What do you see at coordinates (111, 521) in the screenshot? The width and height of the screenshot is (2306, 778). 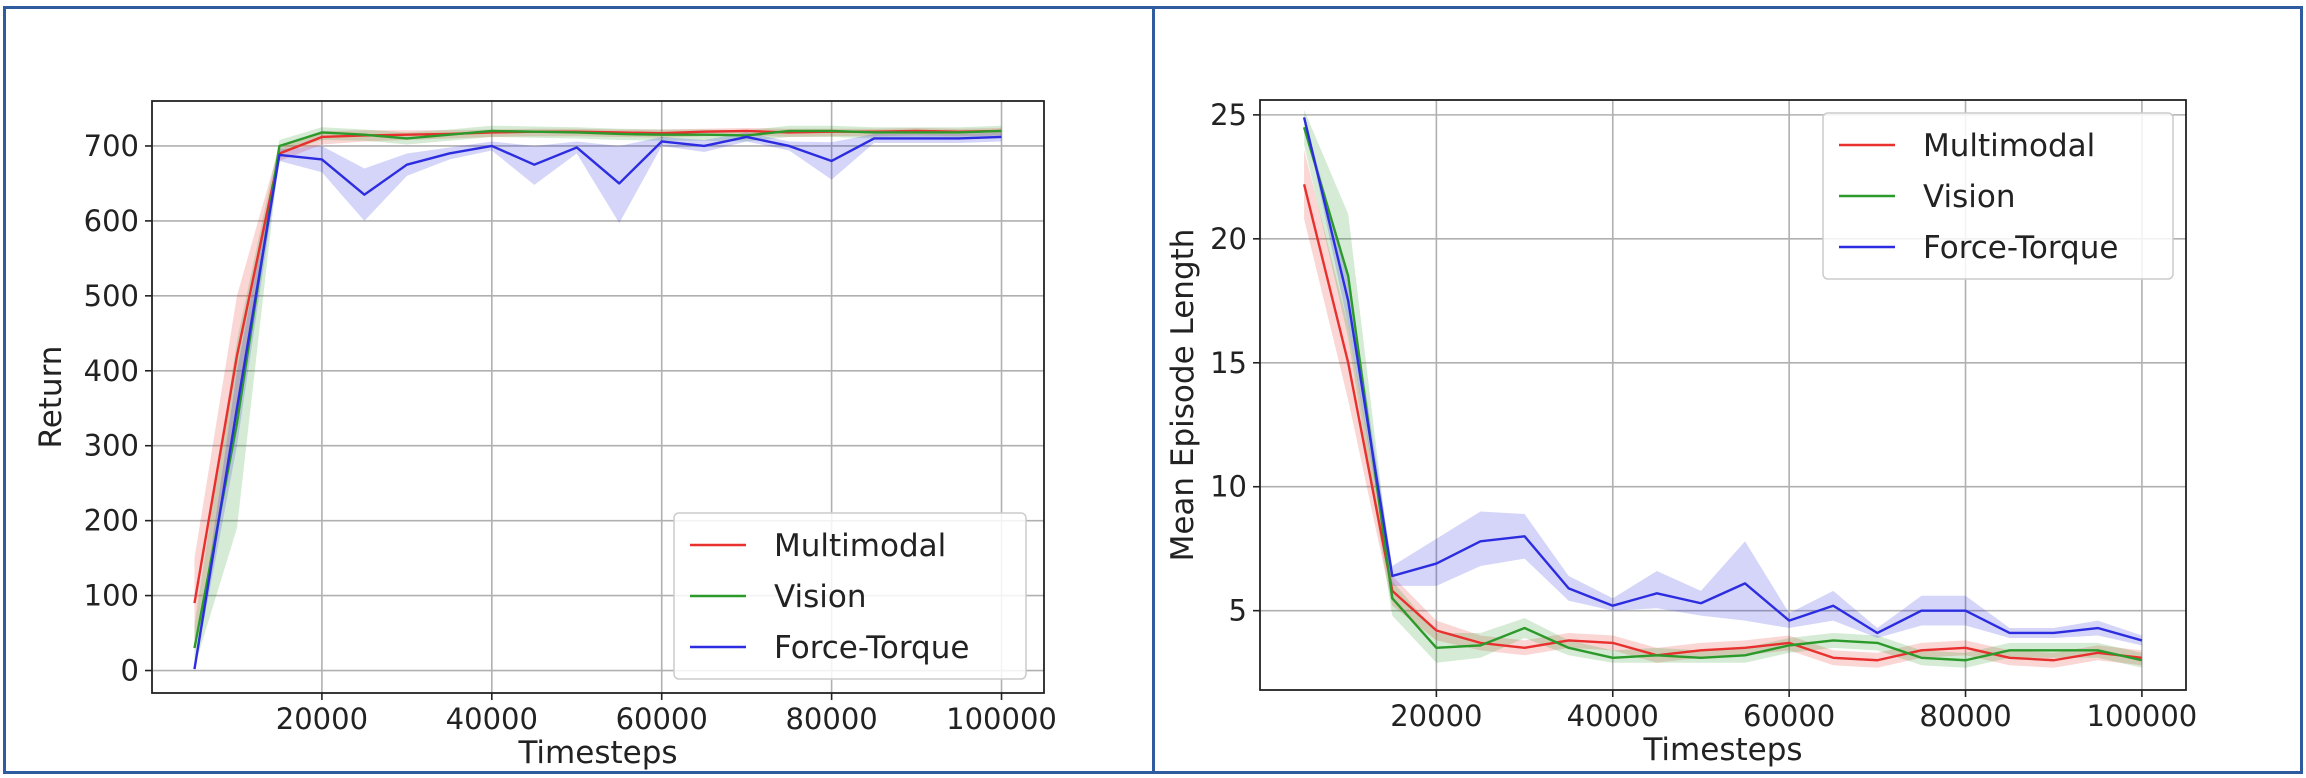 I see `y-tick-label: 200` at bounding box center [111, 521].